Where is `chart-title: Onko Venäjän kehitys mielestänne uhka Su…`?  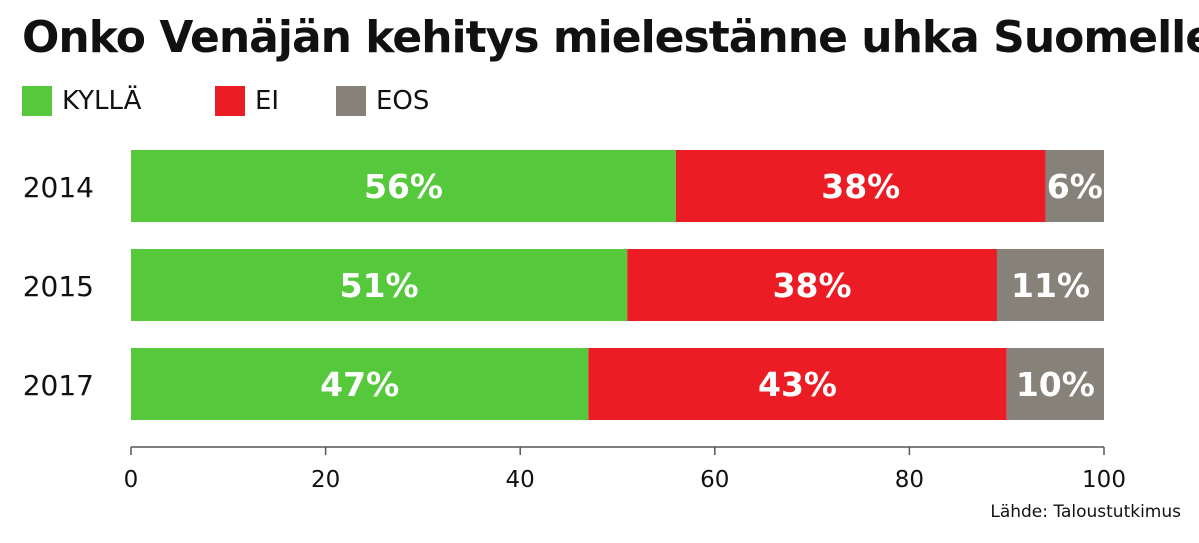
chart-title: Onko Venäjän kehitys mielestänne uhka Su… is located at coordinates (610, 37).